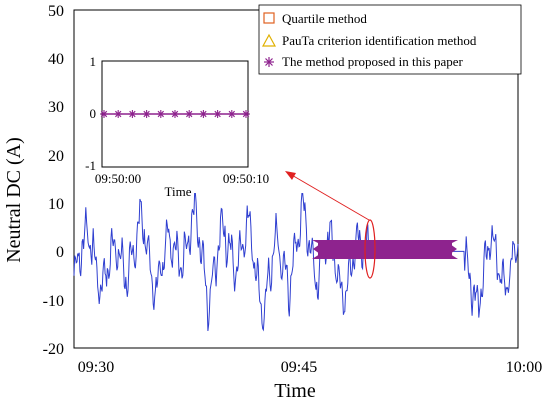 This screenshot has height=406, width=550. I want to click on legend-box, so click(390, 39).